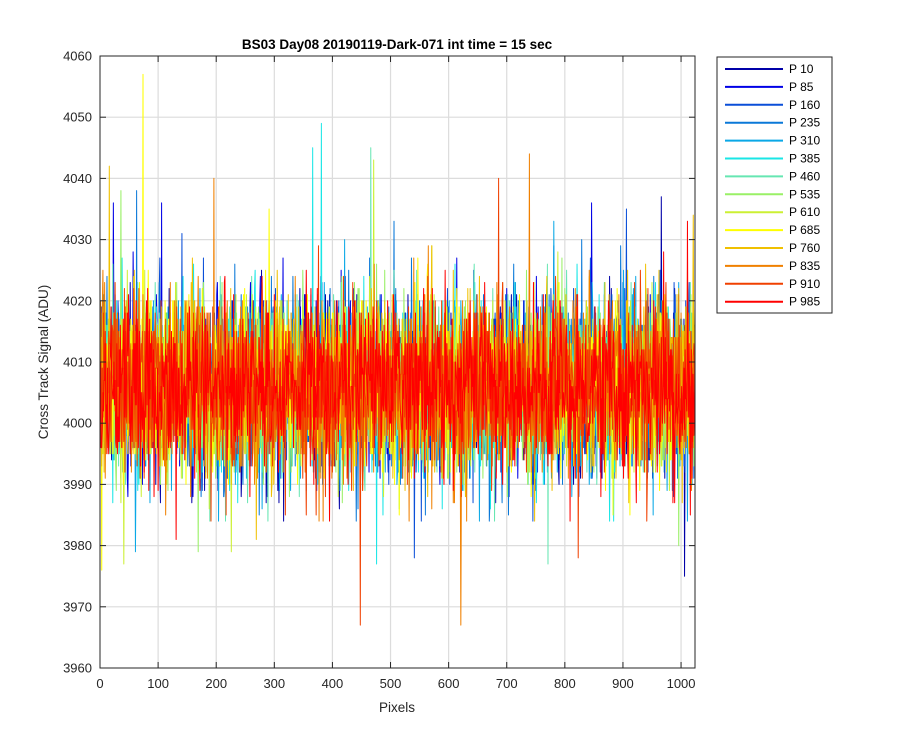  I want to click on legend-label: P 760, so click(804, 248).